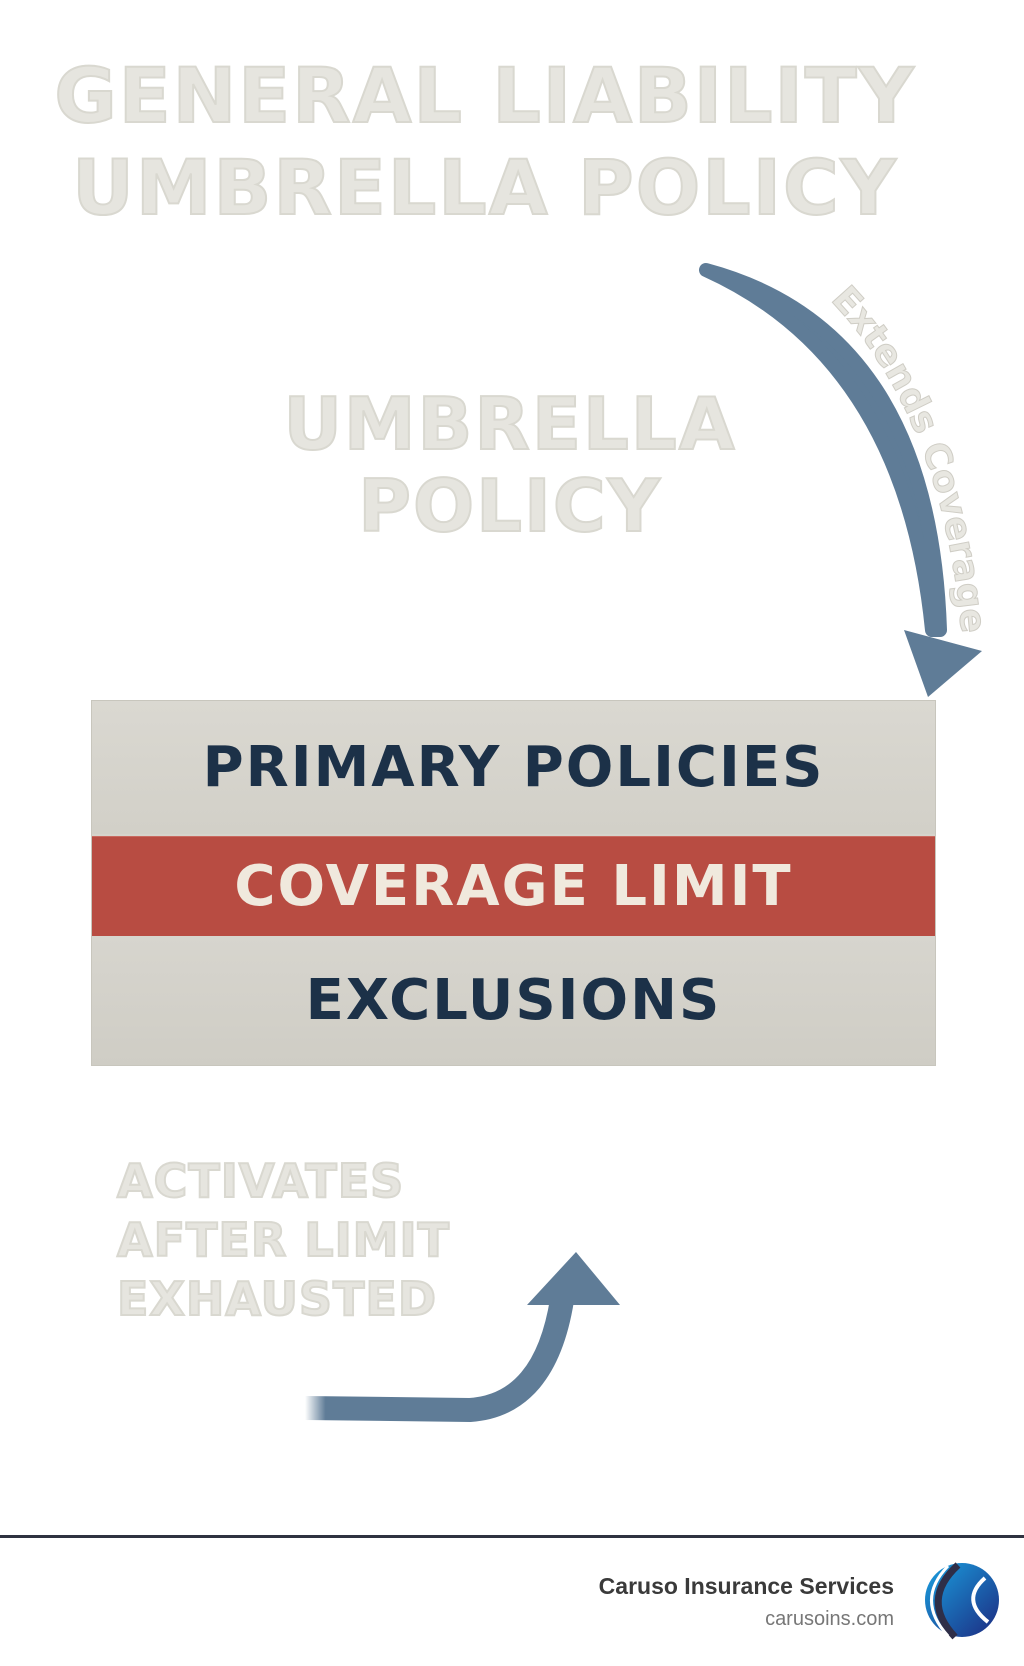  Describe the element at coordinates (746, 1586) in the screenshot. I see `company-name: Caruso Insurance Services` at that location.